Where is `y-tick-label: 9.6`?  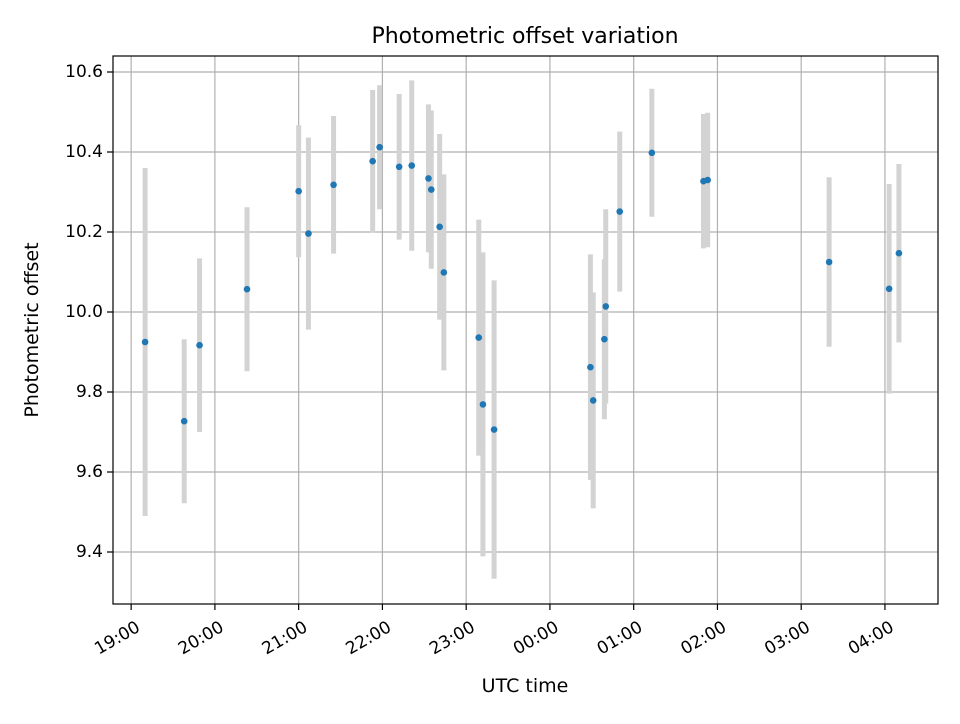 y-tick-label: 9.6 is located at coordinates (89, 472).